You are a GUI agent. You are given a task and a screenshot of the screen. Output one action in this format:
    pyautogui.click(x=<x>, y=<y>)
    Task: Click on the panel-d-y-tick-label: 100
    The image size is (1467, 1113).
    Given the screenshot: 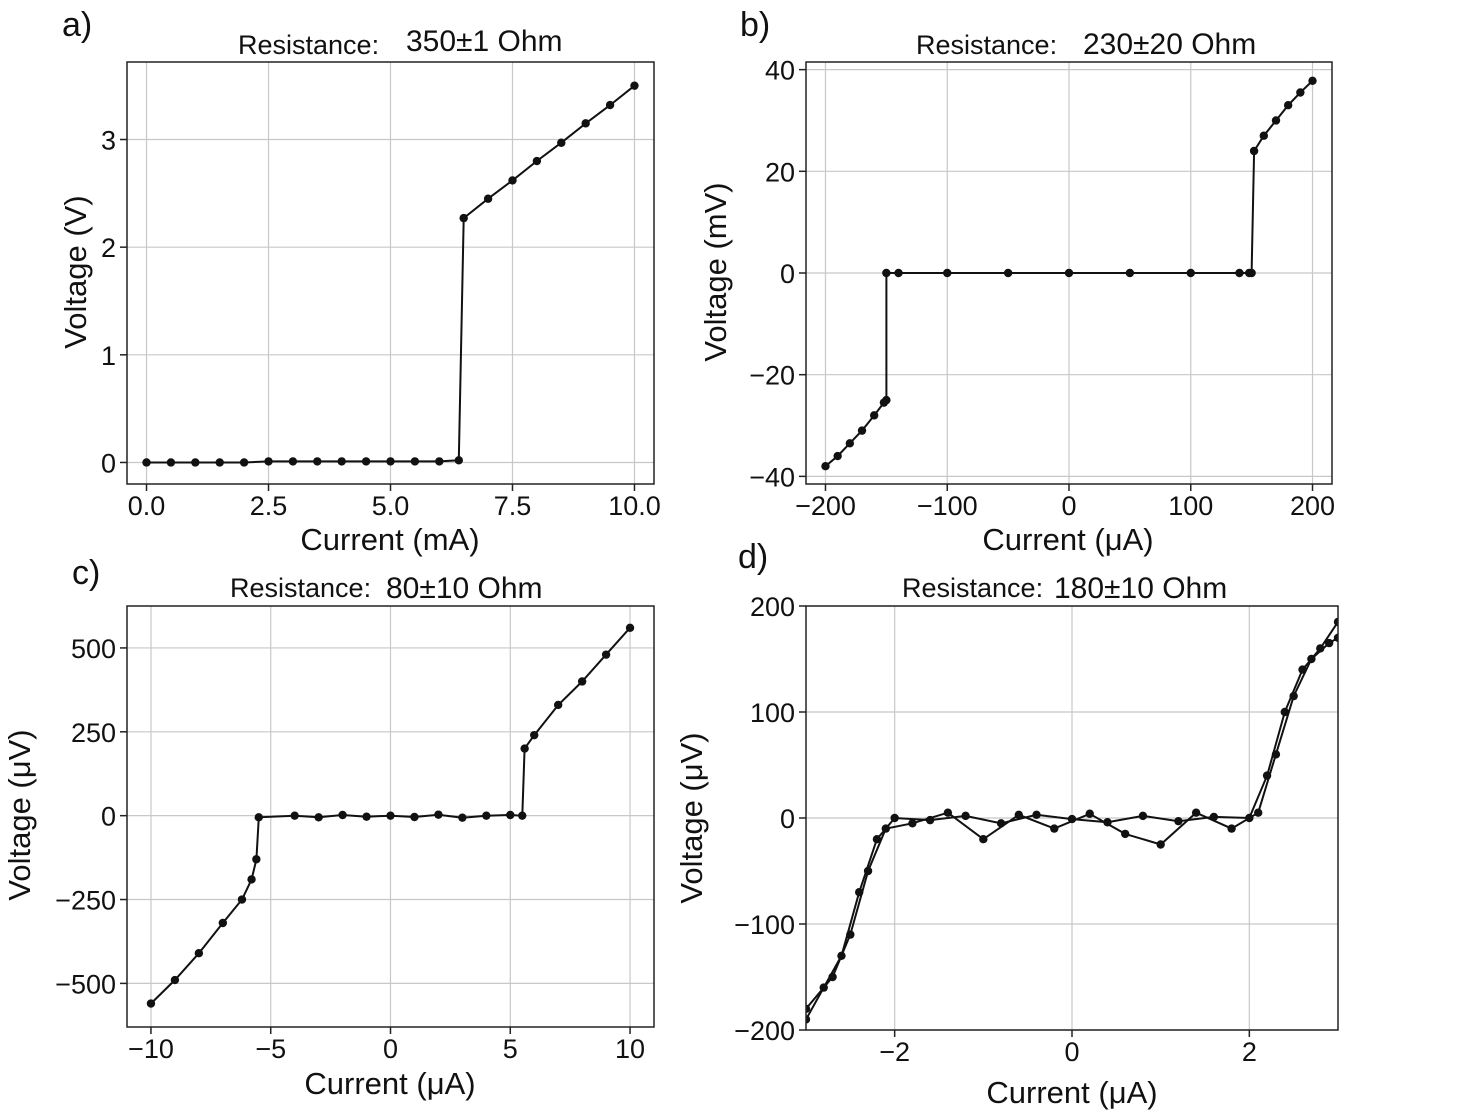 What is the action you would take?
    pyautogui.click(x=772, y=713)
    